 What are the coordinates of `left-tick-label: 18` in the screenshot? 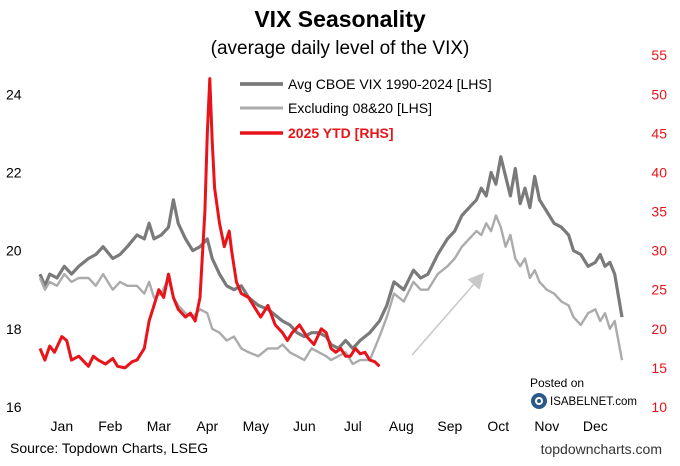 It's located at (14, 329).